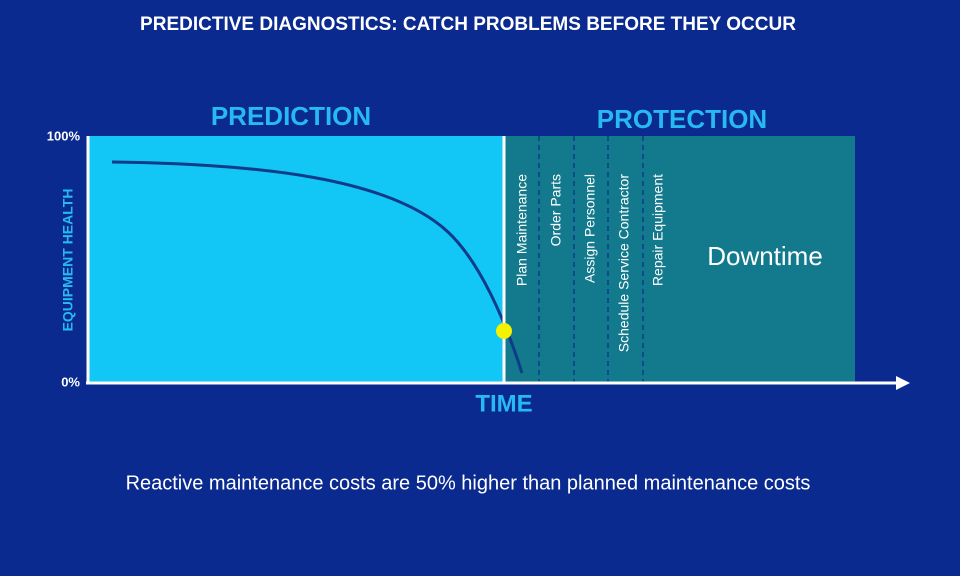 The image size is (960, 576). Describe the element at coordinates (590, 228) in the screenshot. I see `step-label: Assign Personnel` at that location.